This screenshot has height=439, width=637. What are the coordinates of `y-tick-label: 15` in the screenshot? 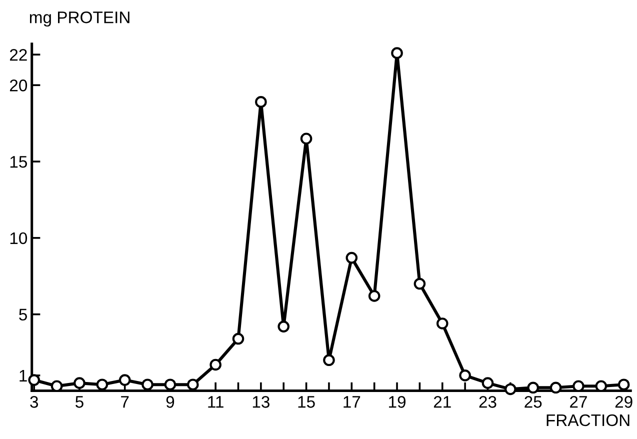 It's located at (18, 162).